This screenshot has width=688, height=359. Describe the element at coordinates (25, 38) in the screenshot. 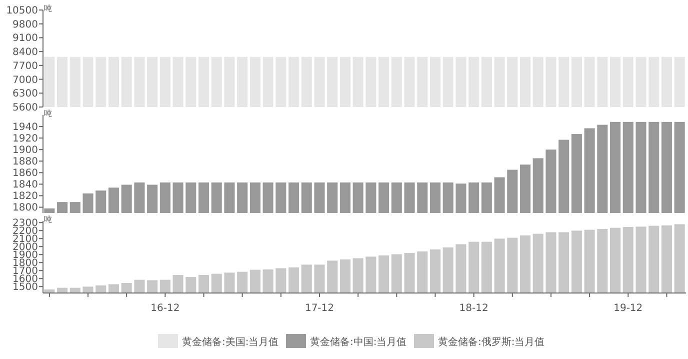

I see `y-tick-label: 9100` at that location.